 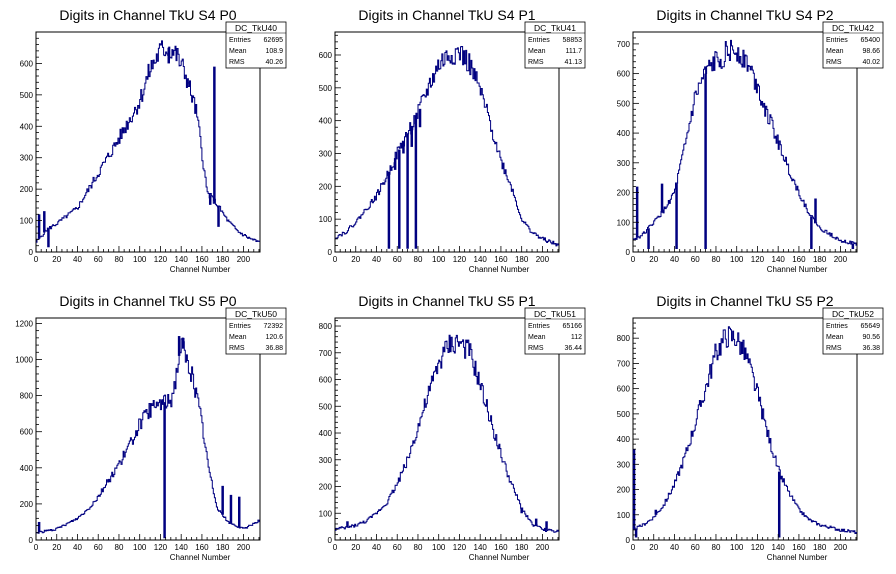 What do you see at coordinates (574, 51) in the screenshot?
I see `stats-value: 111.7` at bounding box center [574, 51].